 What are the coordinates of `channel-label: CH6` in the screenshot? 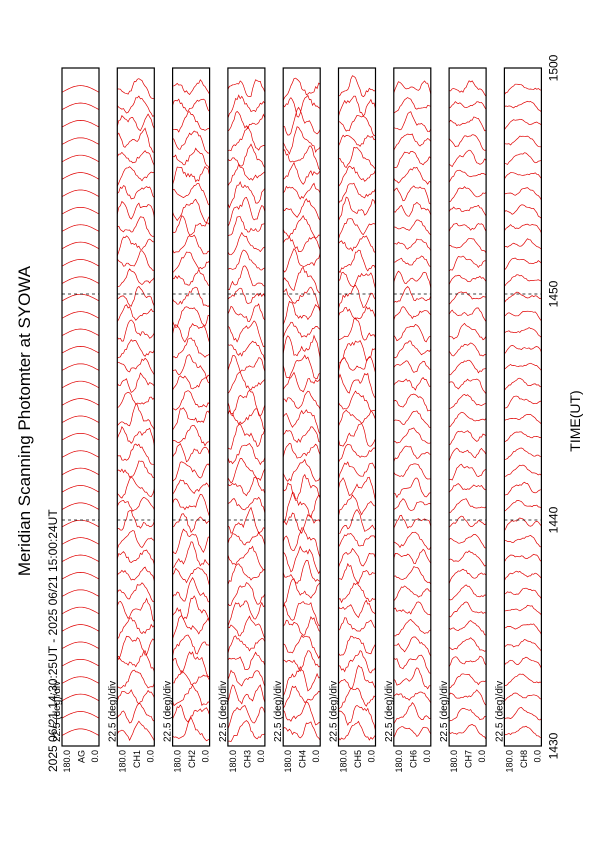 It's located at (413, 759).